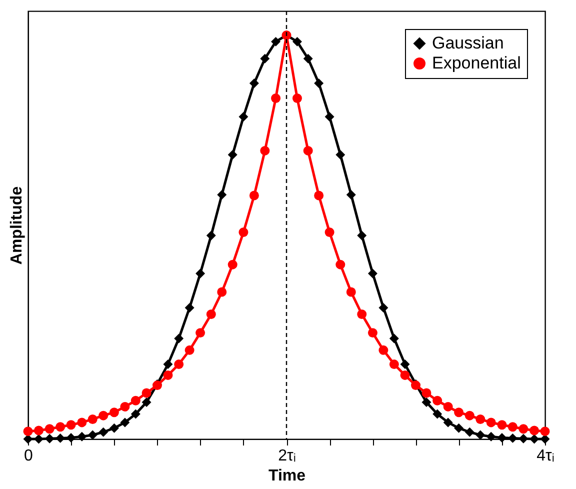 This screenshot has height=489, width=576. What do you see at coordinates (287, 456) in the screenshot?
I see `x-tick-label: 2τᵢ` at bounding box center [287, 456].